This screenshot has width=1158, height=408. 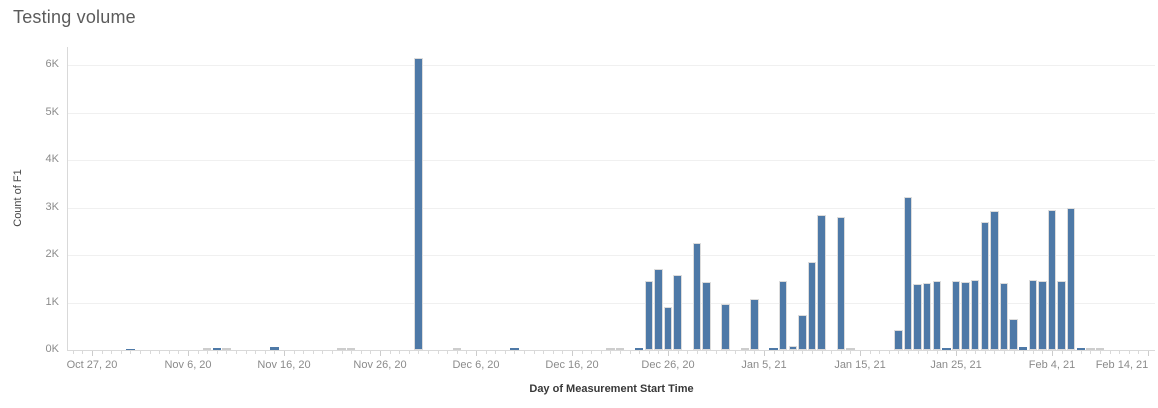 What do you see at coordinates (67, 199) in the screenshot?
I see `y-axis-line` at bounding box center [67, 199].